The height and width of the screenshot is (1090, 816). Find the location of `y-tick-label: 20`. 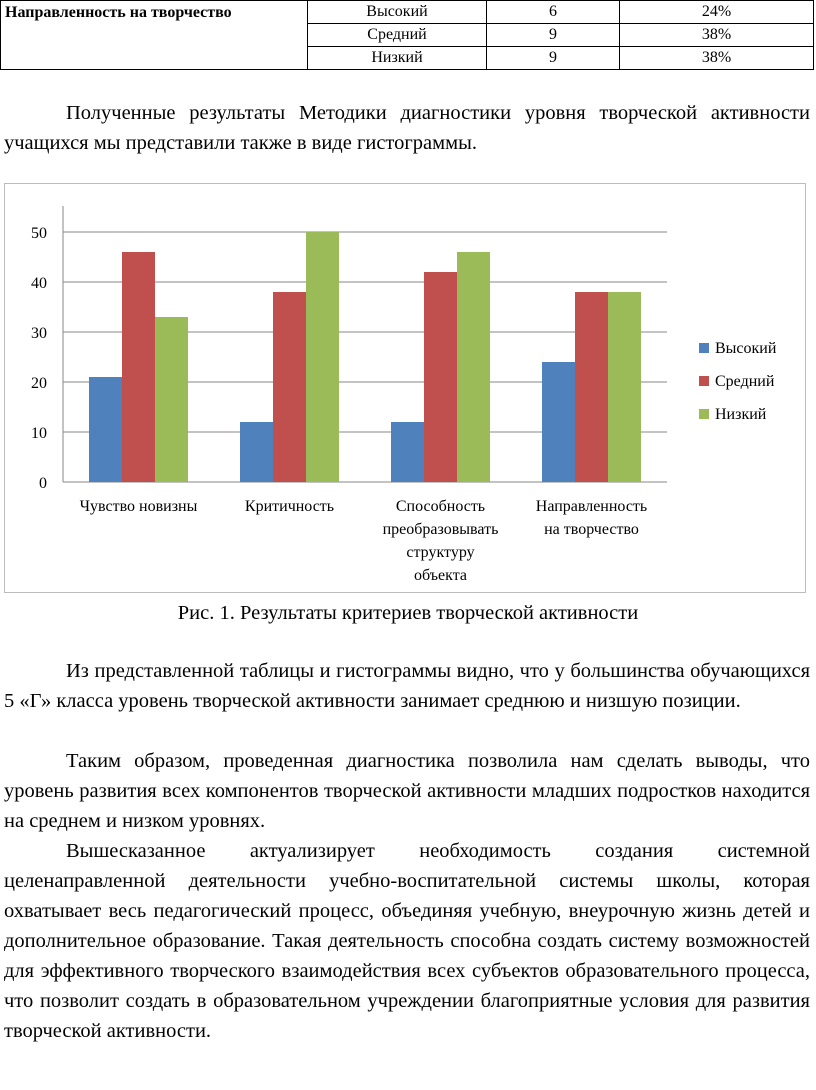

y-tick-label: 20 is located at coordinates (39, 383).